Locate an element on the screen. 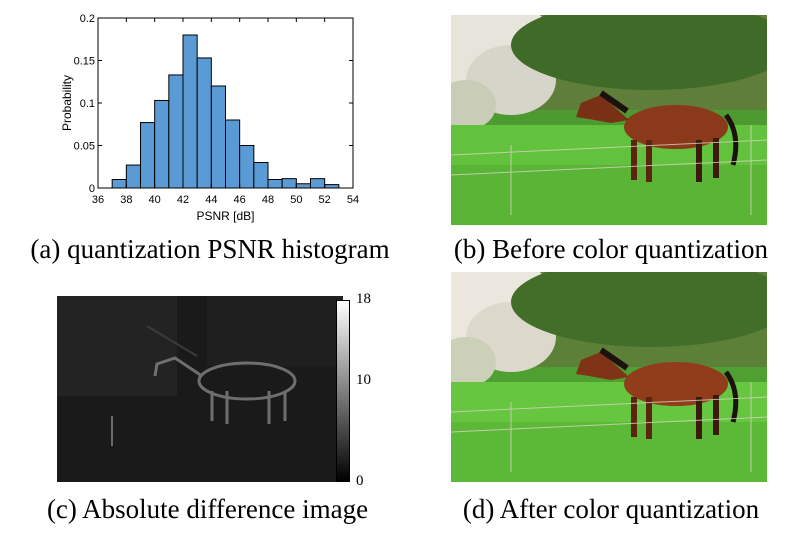  x-tick-label: 44 is located at coordinates (211, 200).